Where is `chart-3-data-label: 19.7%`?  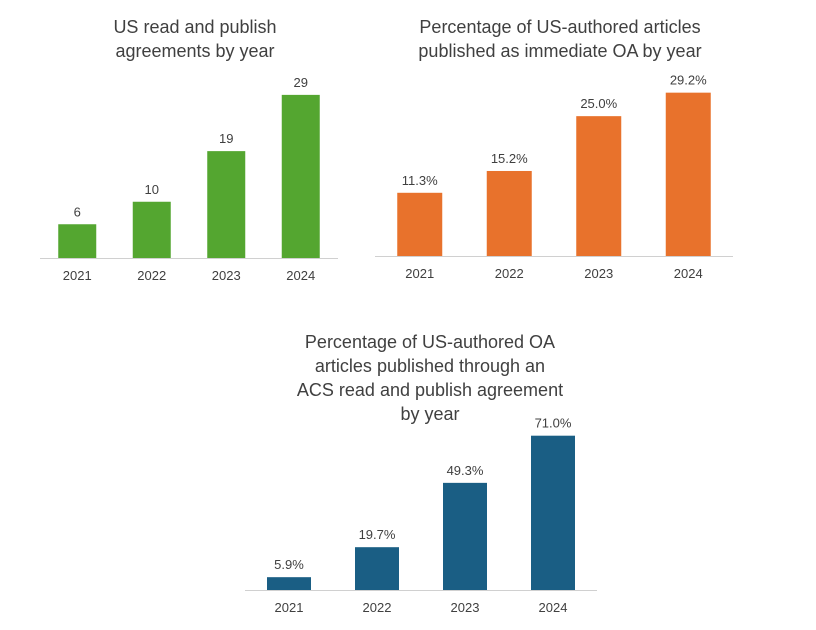
chart-3-data-label: 19.7% is located at coordinates (377, 534).